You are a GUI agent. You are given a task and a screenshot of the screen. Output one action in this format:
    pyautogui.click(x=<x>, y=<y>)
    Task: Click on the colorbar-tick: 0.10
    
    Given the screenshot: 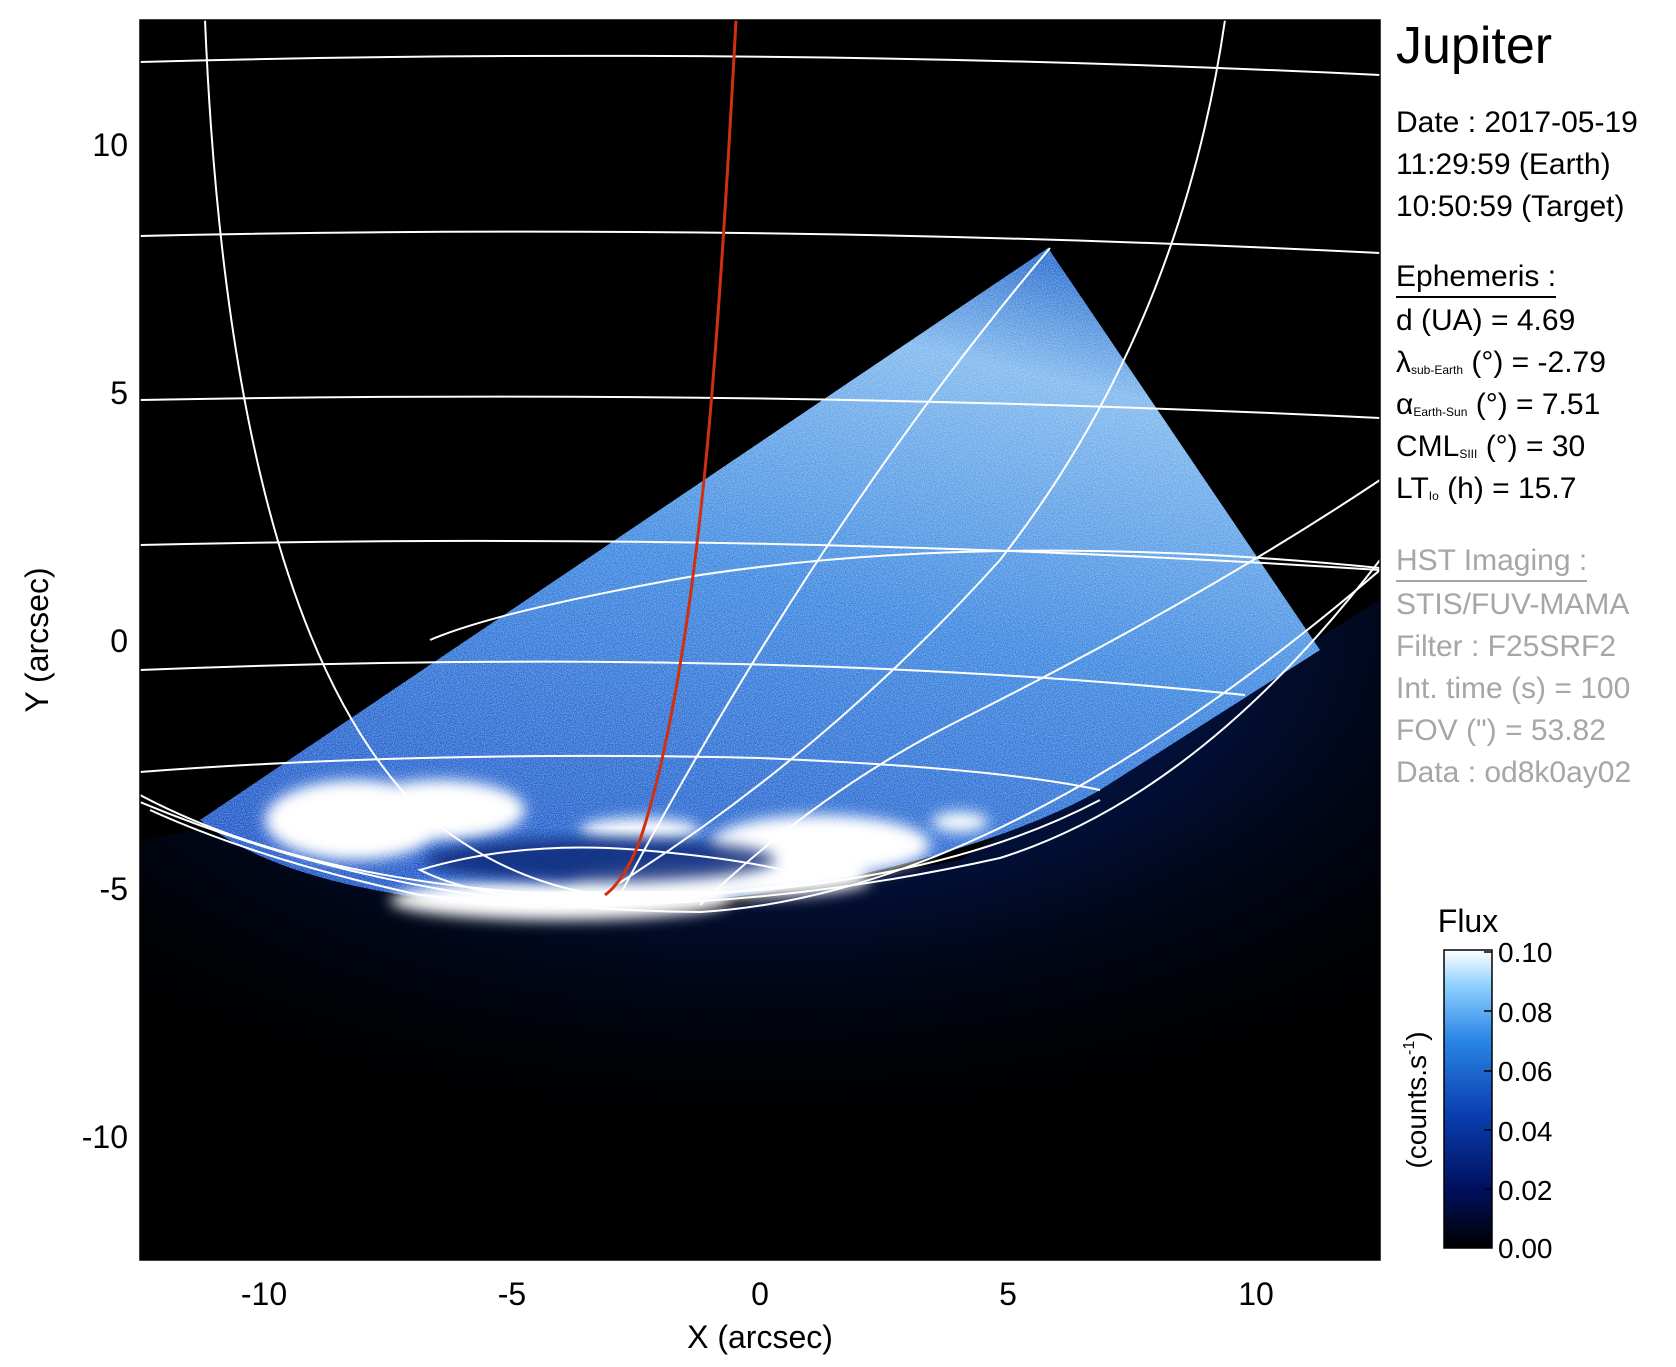 What is the action you would take?
    pyautogui.click(x=1525, y=952)
    